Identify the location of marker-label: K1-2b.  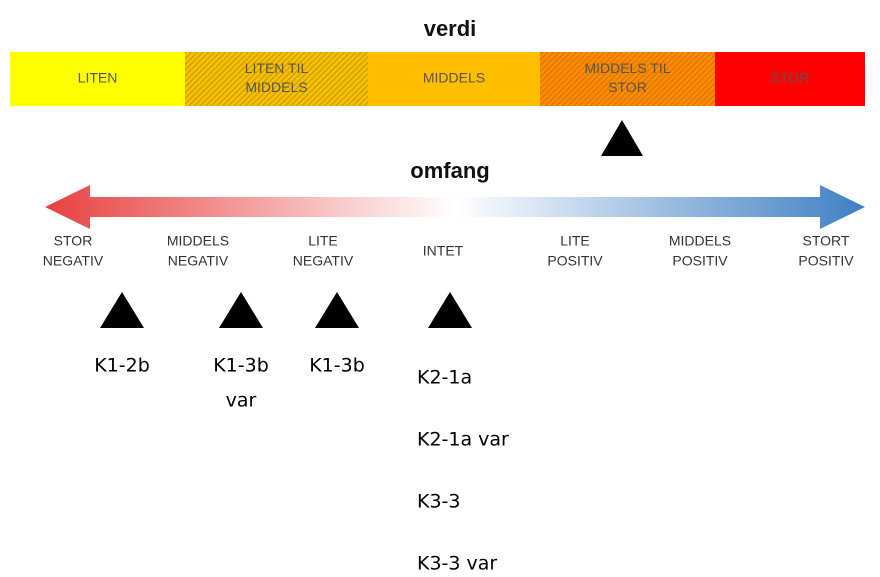
(122, 366).